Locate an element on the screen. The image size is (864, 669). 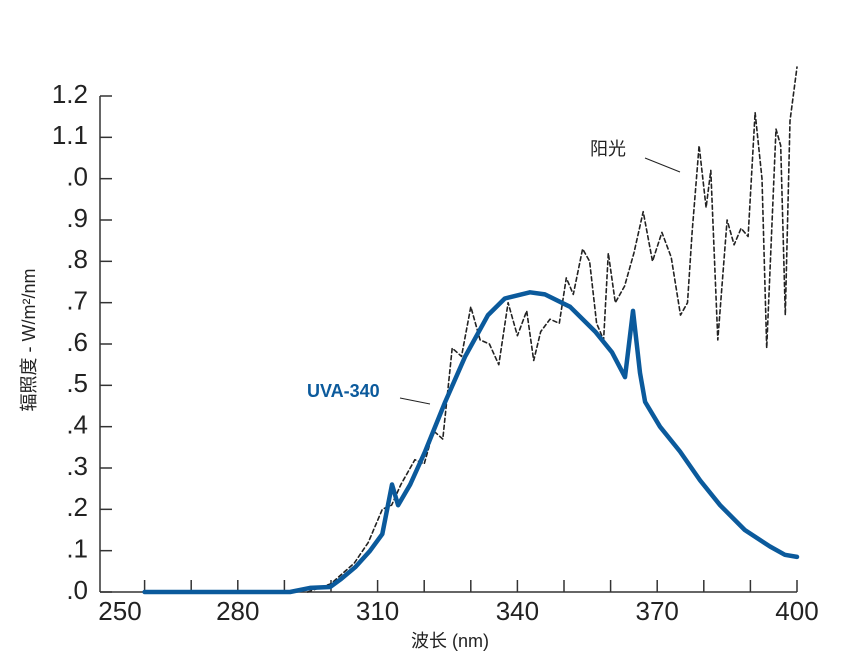
x-axis-title: 波长 (nm) is located at coordinates (450, 641).